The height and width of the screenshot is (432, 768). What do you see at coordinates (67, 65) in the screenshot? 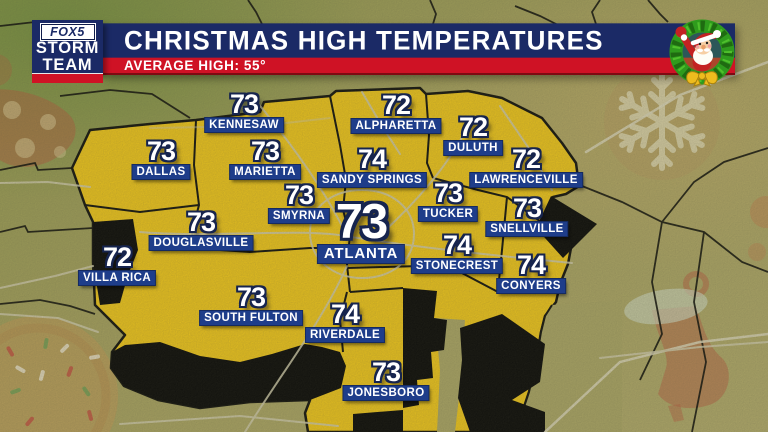
I see `logo-team-text: TEAM` at bounding box center [67, 65].